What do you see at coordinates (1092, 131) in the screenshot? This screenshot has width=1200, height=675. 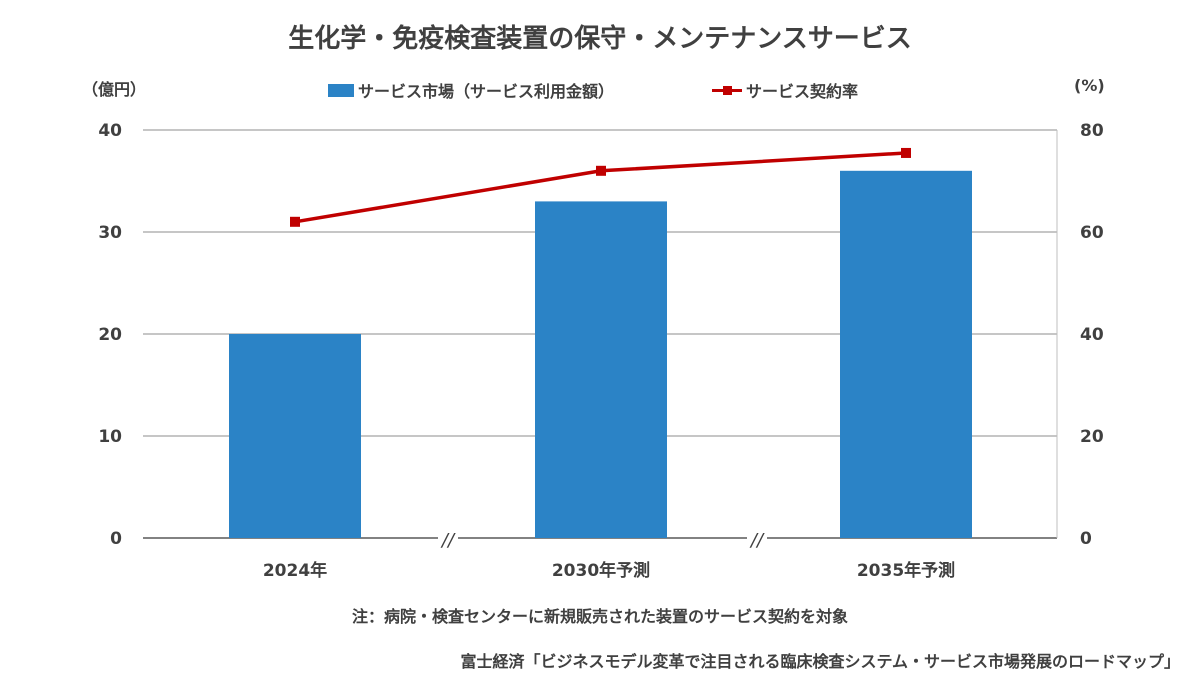 I see `right-tick-label: 80` at bounding box center [1092, 131].